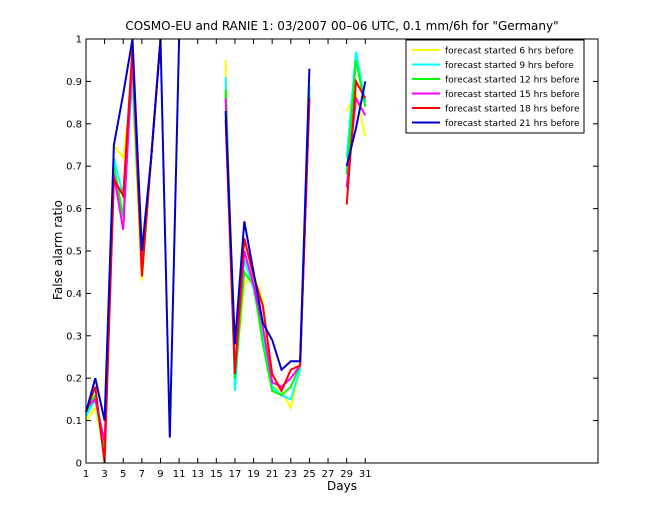 The width and height of the screenshot is (660, 520). I want to click on x-tick-label: 31, so click(365, 474).